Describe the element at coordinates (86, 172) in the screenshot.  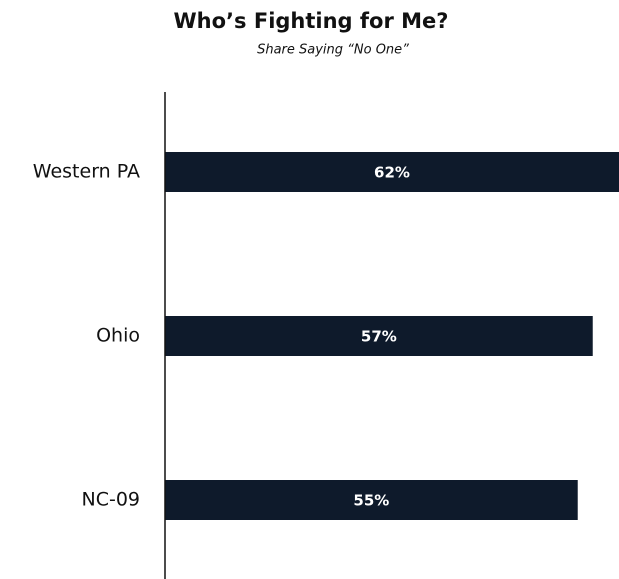
I see `y-tick-label: Western PA` at that location.